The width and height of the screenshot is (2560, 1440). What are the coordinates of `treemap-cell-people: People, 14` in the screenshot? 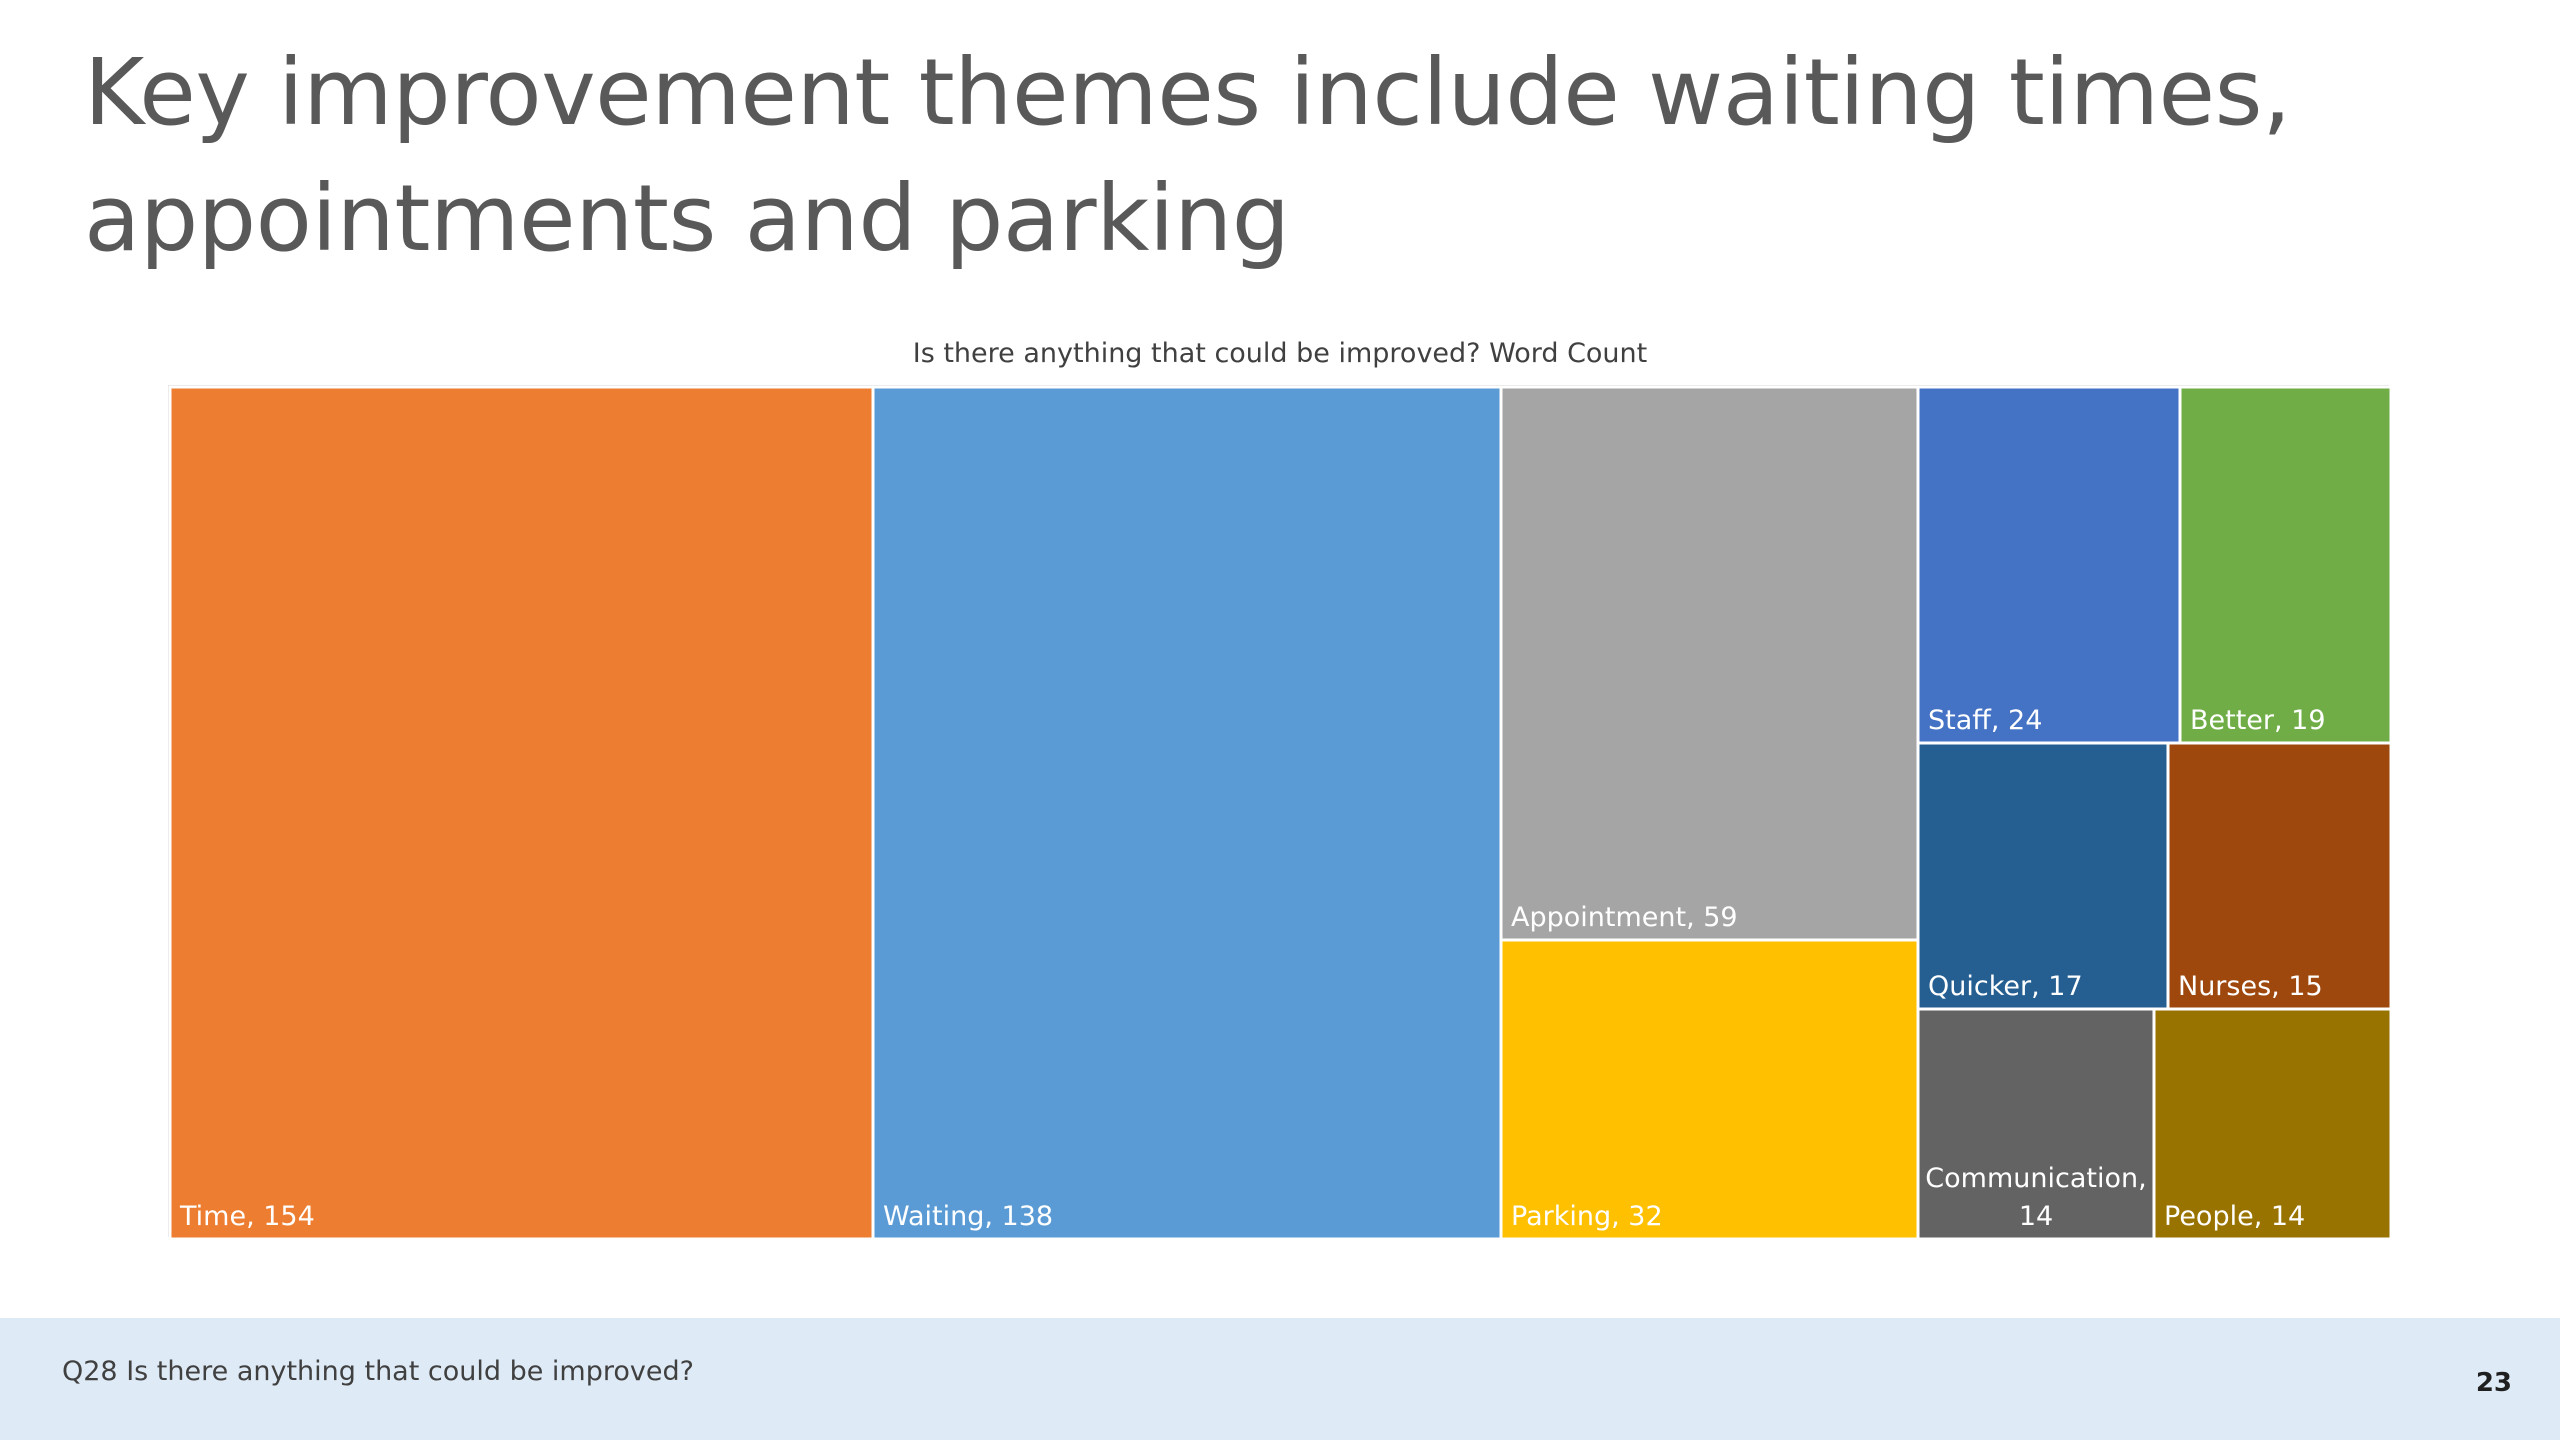 It's located at (2272, 1124).